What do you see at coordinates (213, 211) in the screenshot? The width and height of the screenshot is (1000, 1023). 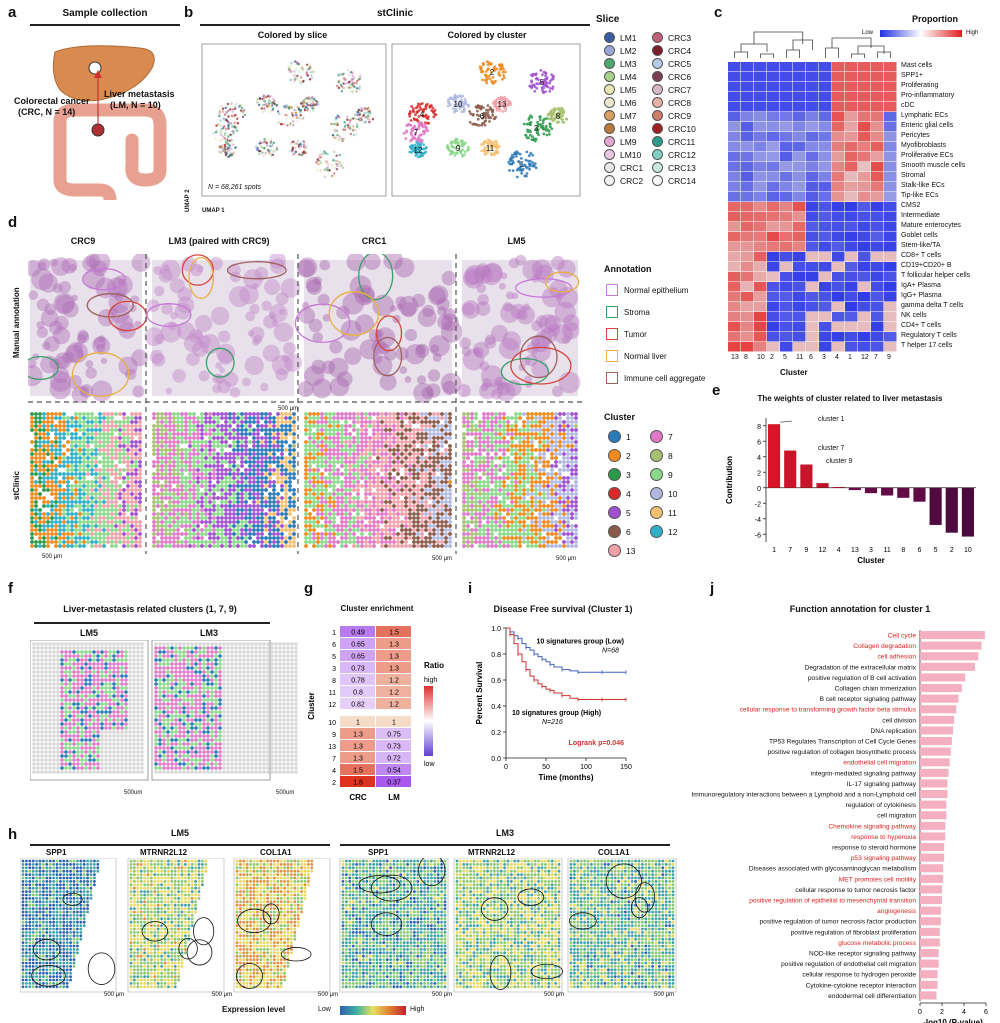 I see `umap1-axis: UMAP 1` at bounding box center [213, 211].